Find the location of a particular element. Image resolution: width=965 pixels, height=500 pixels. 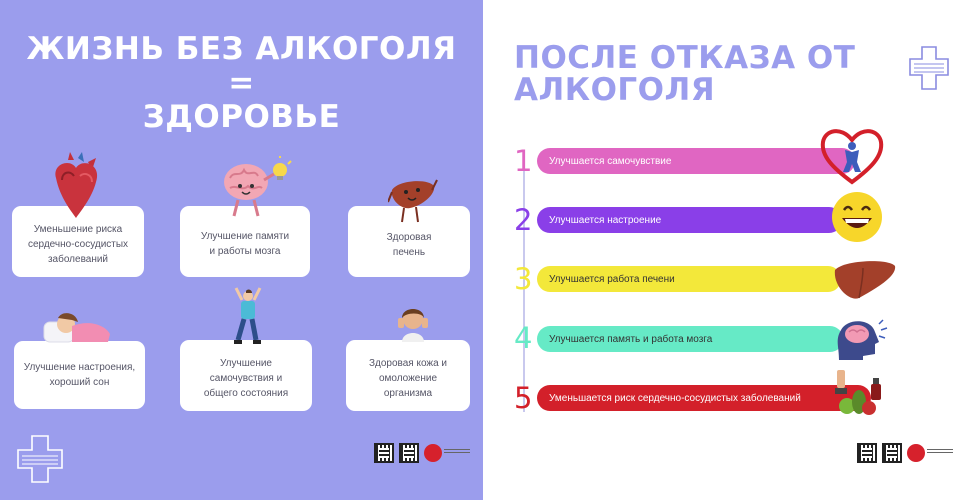

step-bar-3: Улучшается работа печени is located at coordinates (689, 279).